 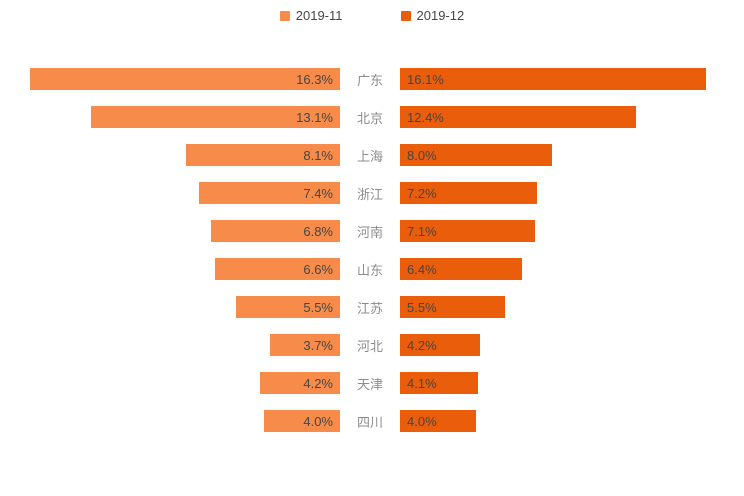 I want to click on right-bar-cell: 7.2%, so click(x=572, y=193).